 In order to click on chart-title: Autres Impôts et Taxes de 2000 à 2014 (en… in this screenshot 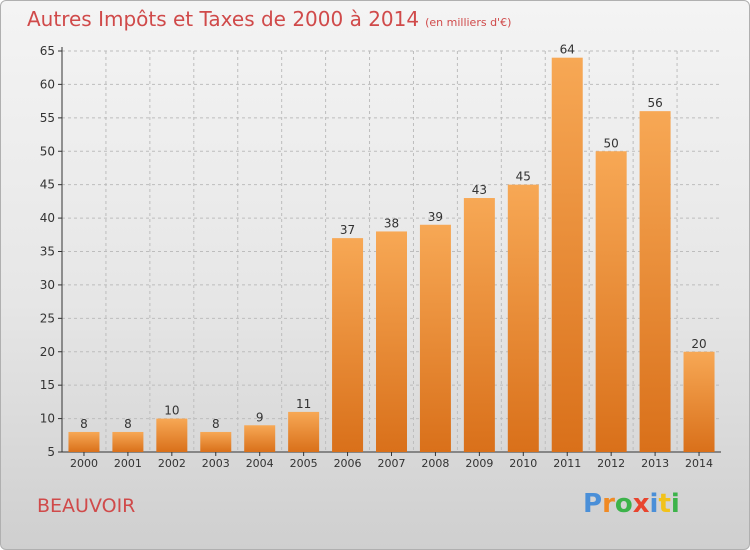, I will do `click(269, 19)`.